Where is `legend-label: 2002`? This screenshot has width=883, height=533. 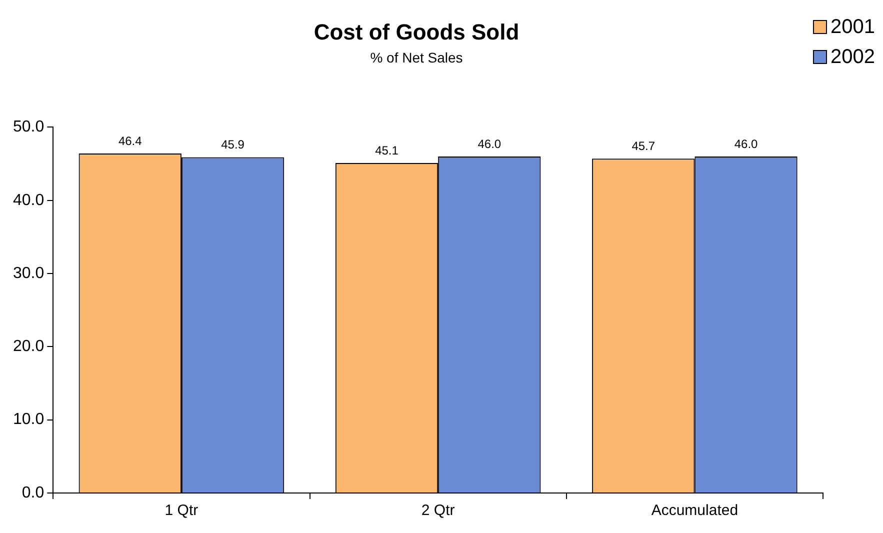 legend-label: 2002 is located at coordinates (852, 57).